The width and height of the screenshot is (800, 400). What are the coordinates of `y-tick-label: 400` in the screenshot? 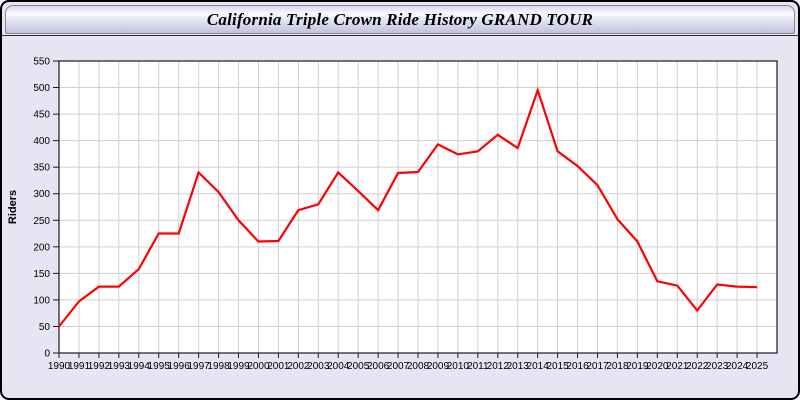 It's located at (41, 141).